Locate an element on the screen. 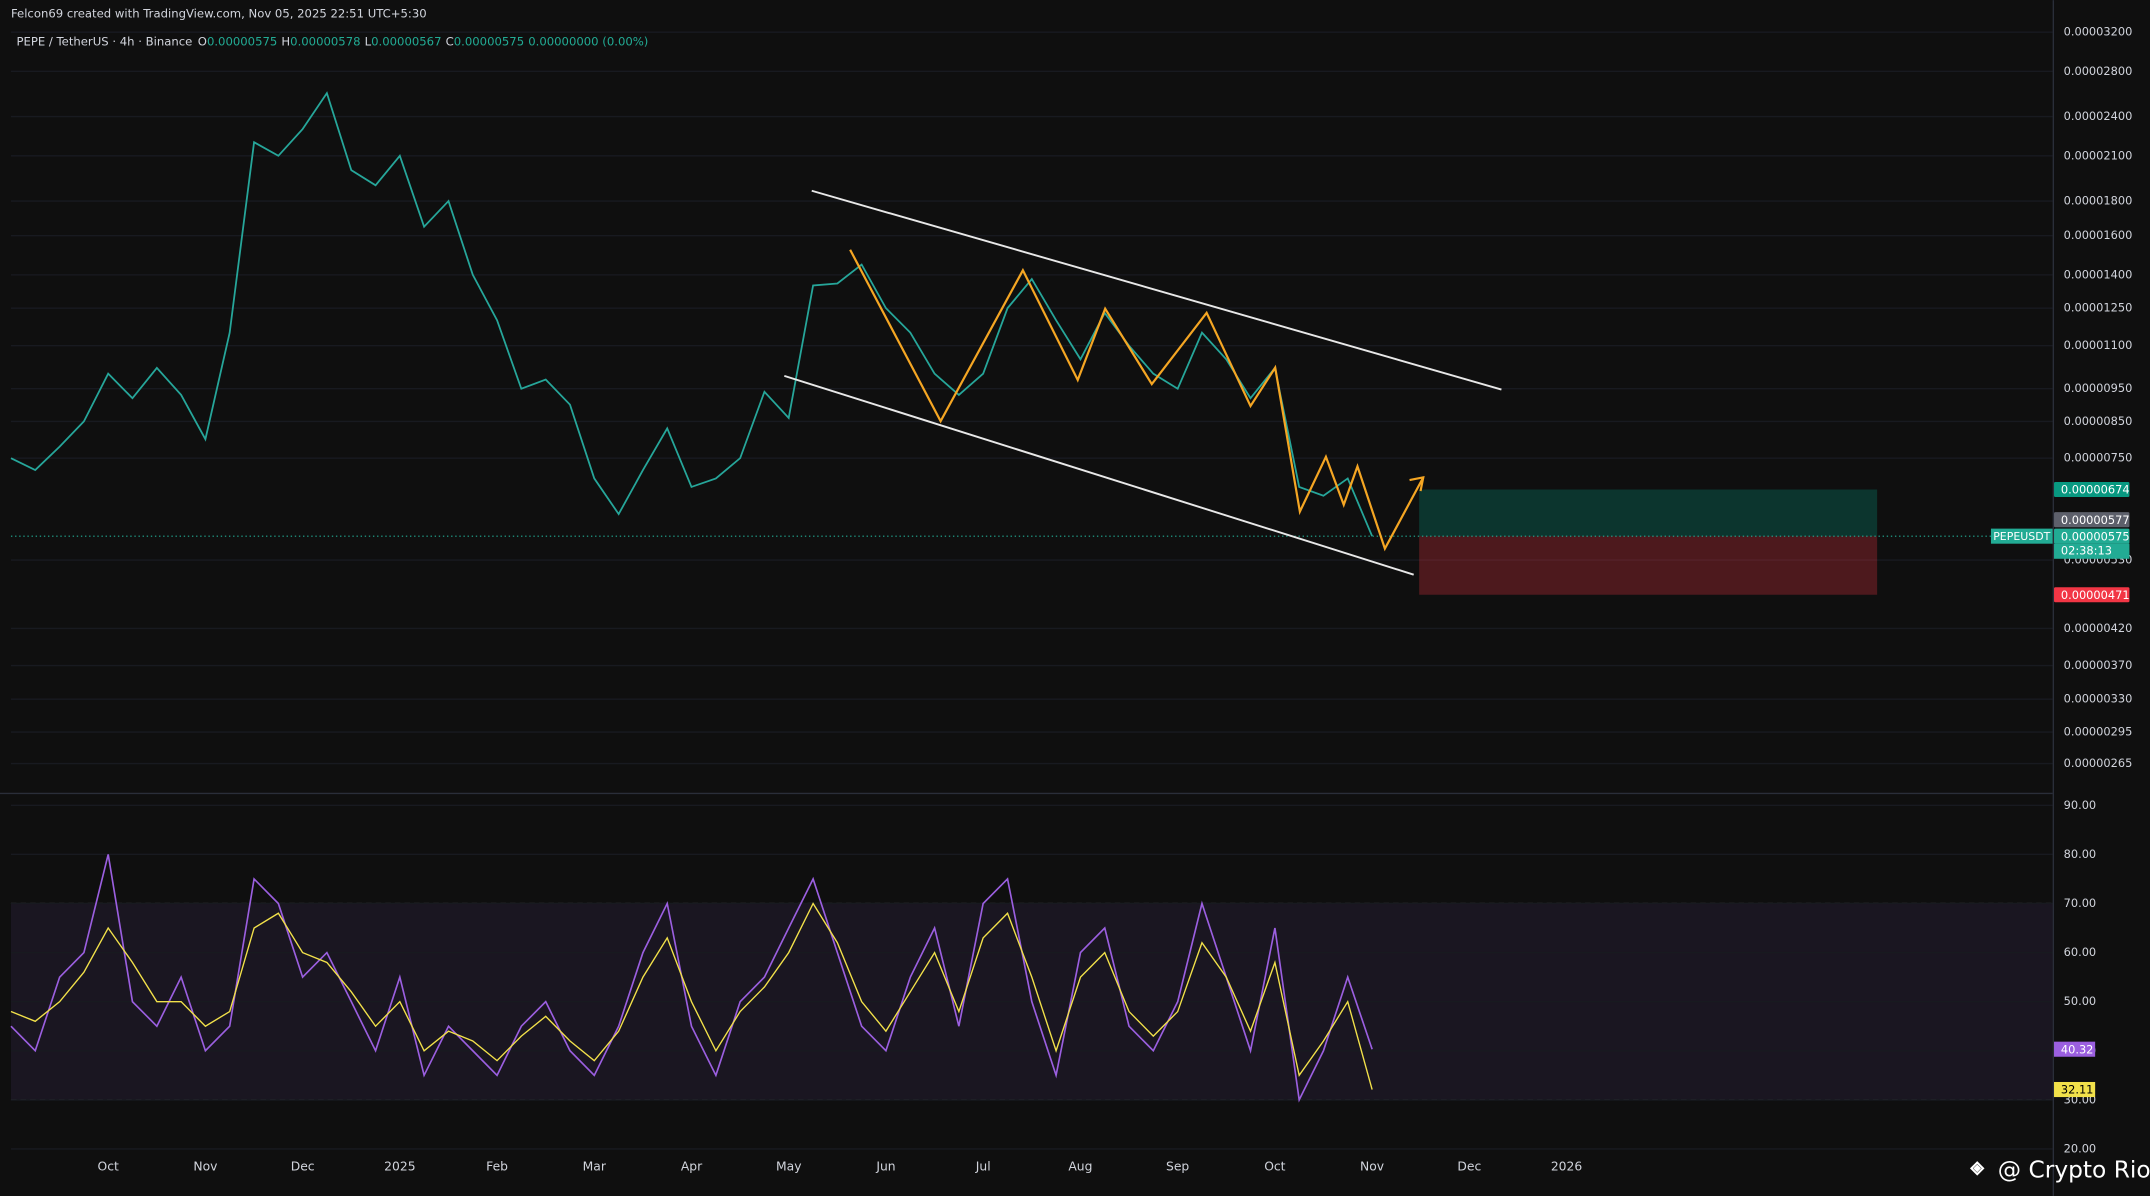 The image size is (2150, 1196). y-tick-label: 0.00000295 is located at coordinates (2098, 732).